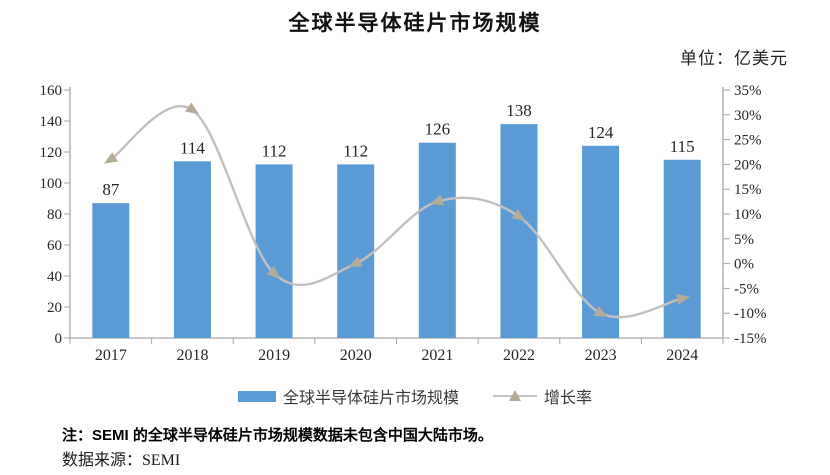 This screenshot has width=830, height=475. What do you see at coordinates (111, 270) in the screenshot?
I see `bar-2017` at bounding box center [111, 270].